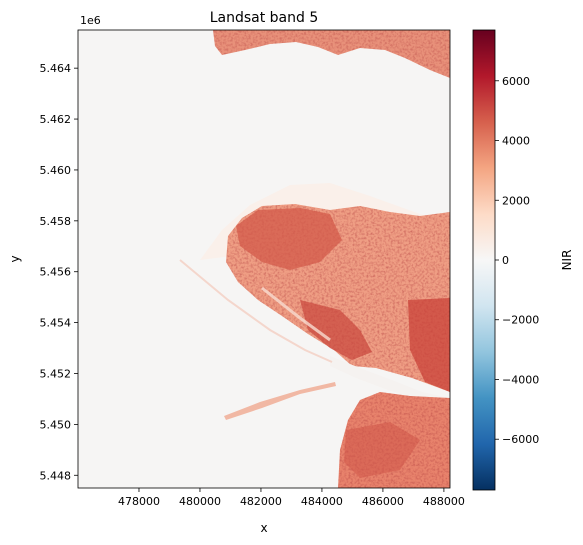 This screenshot has height=545, width=583. What do you see at coordinates (520, 379) in the screenshot?
I see `colorbar-tick-label: −4000` at bounding box center [520, 379].